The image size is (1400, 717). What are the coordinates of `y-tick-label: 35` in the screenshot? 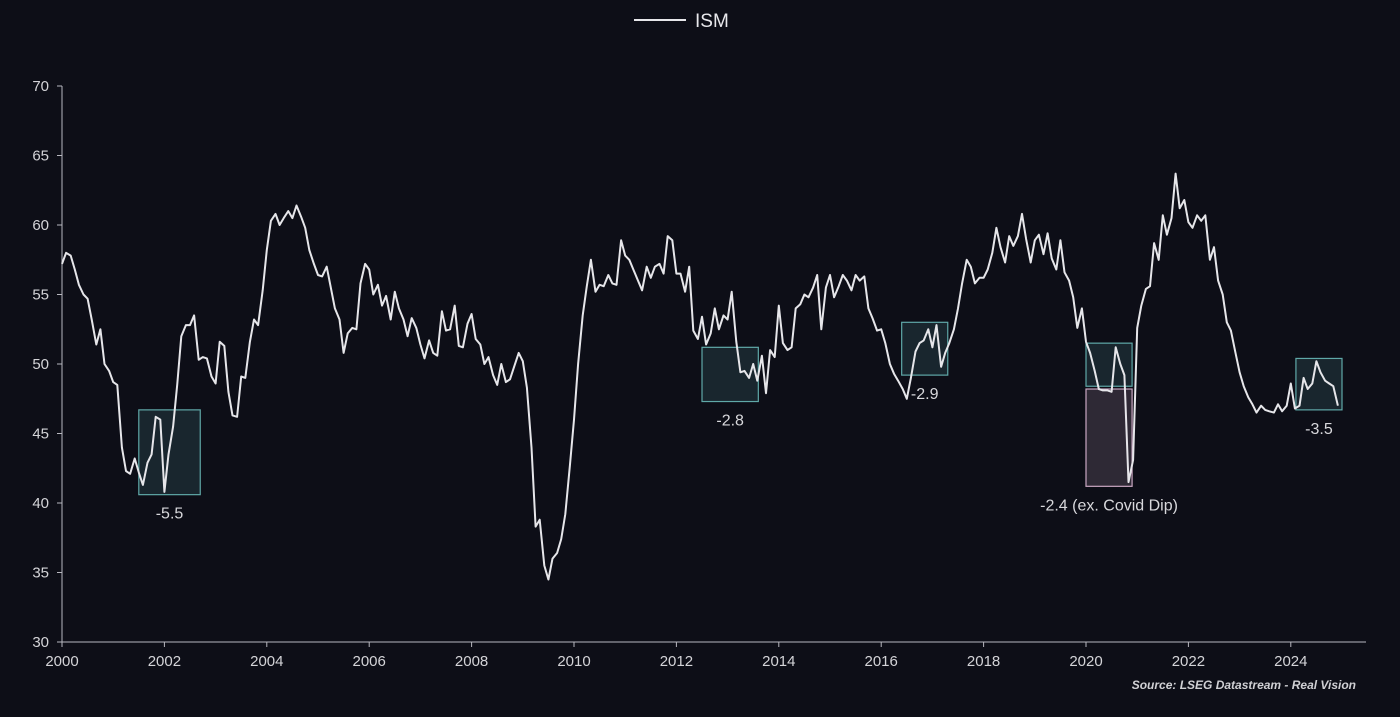 It's located at (40, 573).